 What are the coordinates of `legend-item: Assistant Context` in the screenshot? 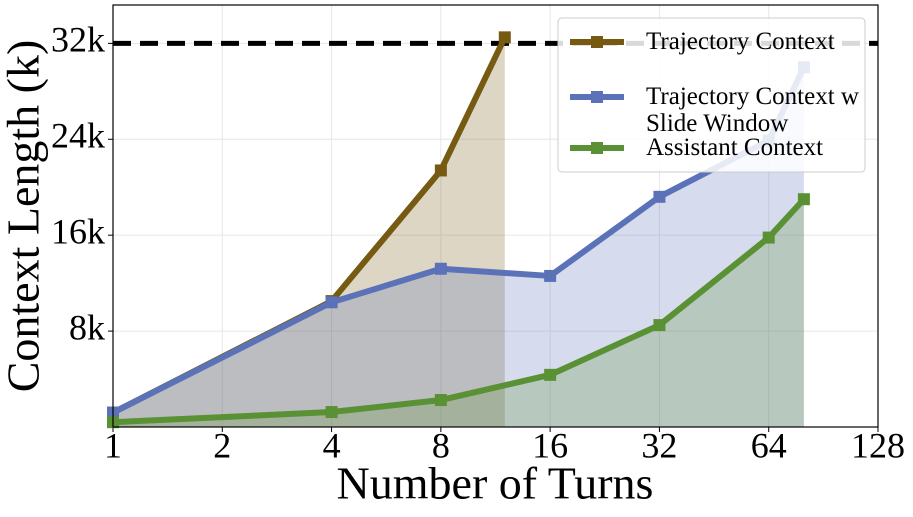 It's located at (735, 147).